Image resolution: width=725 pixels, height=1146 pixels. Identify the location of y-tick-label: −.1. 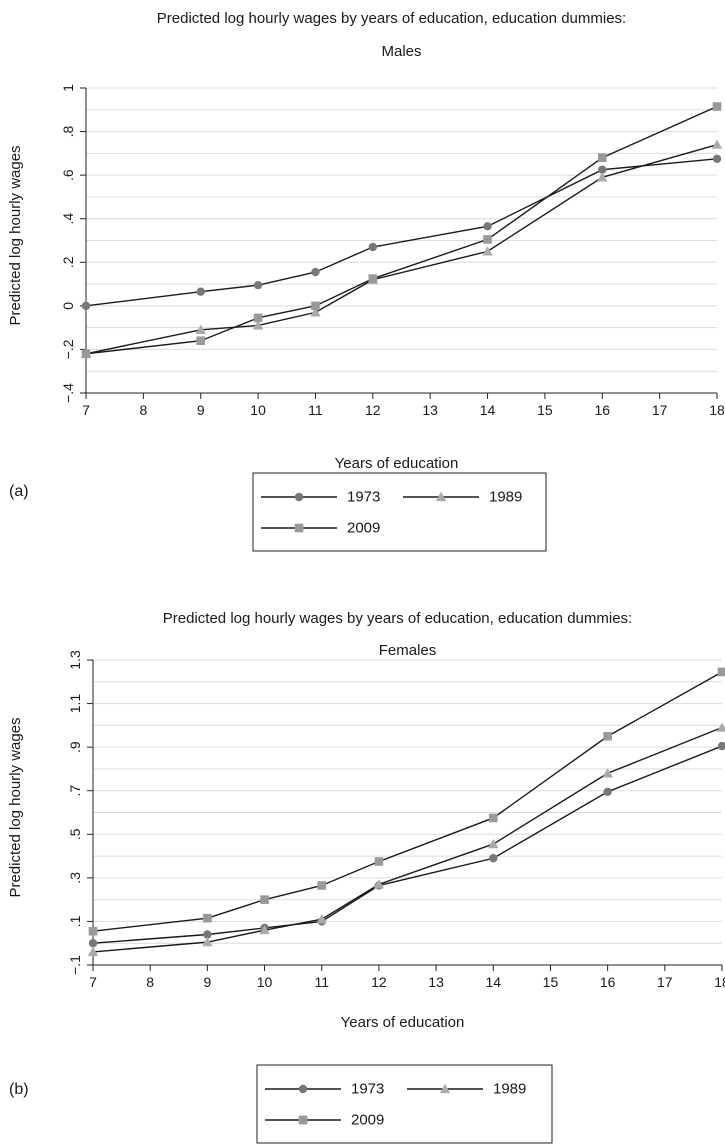
(75, 965).